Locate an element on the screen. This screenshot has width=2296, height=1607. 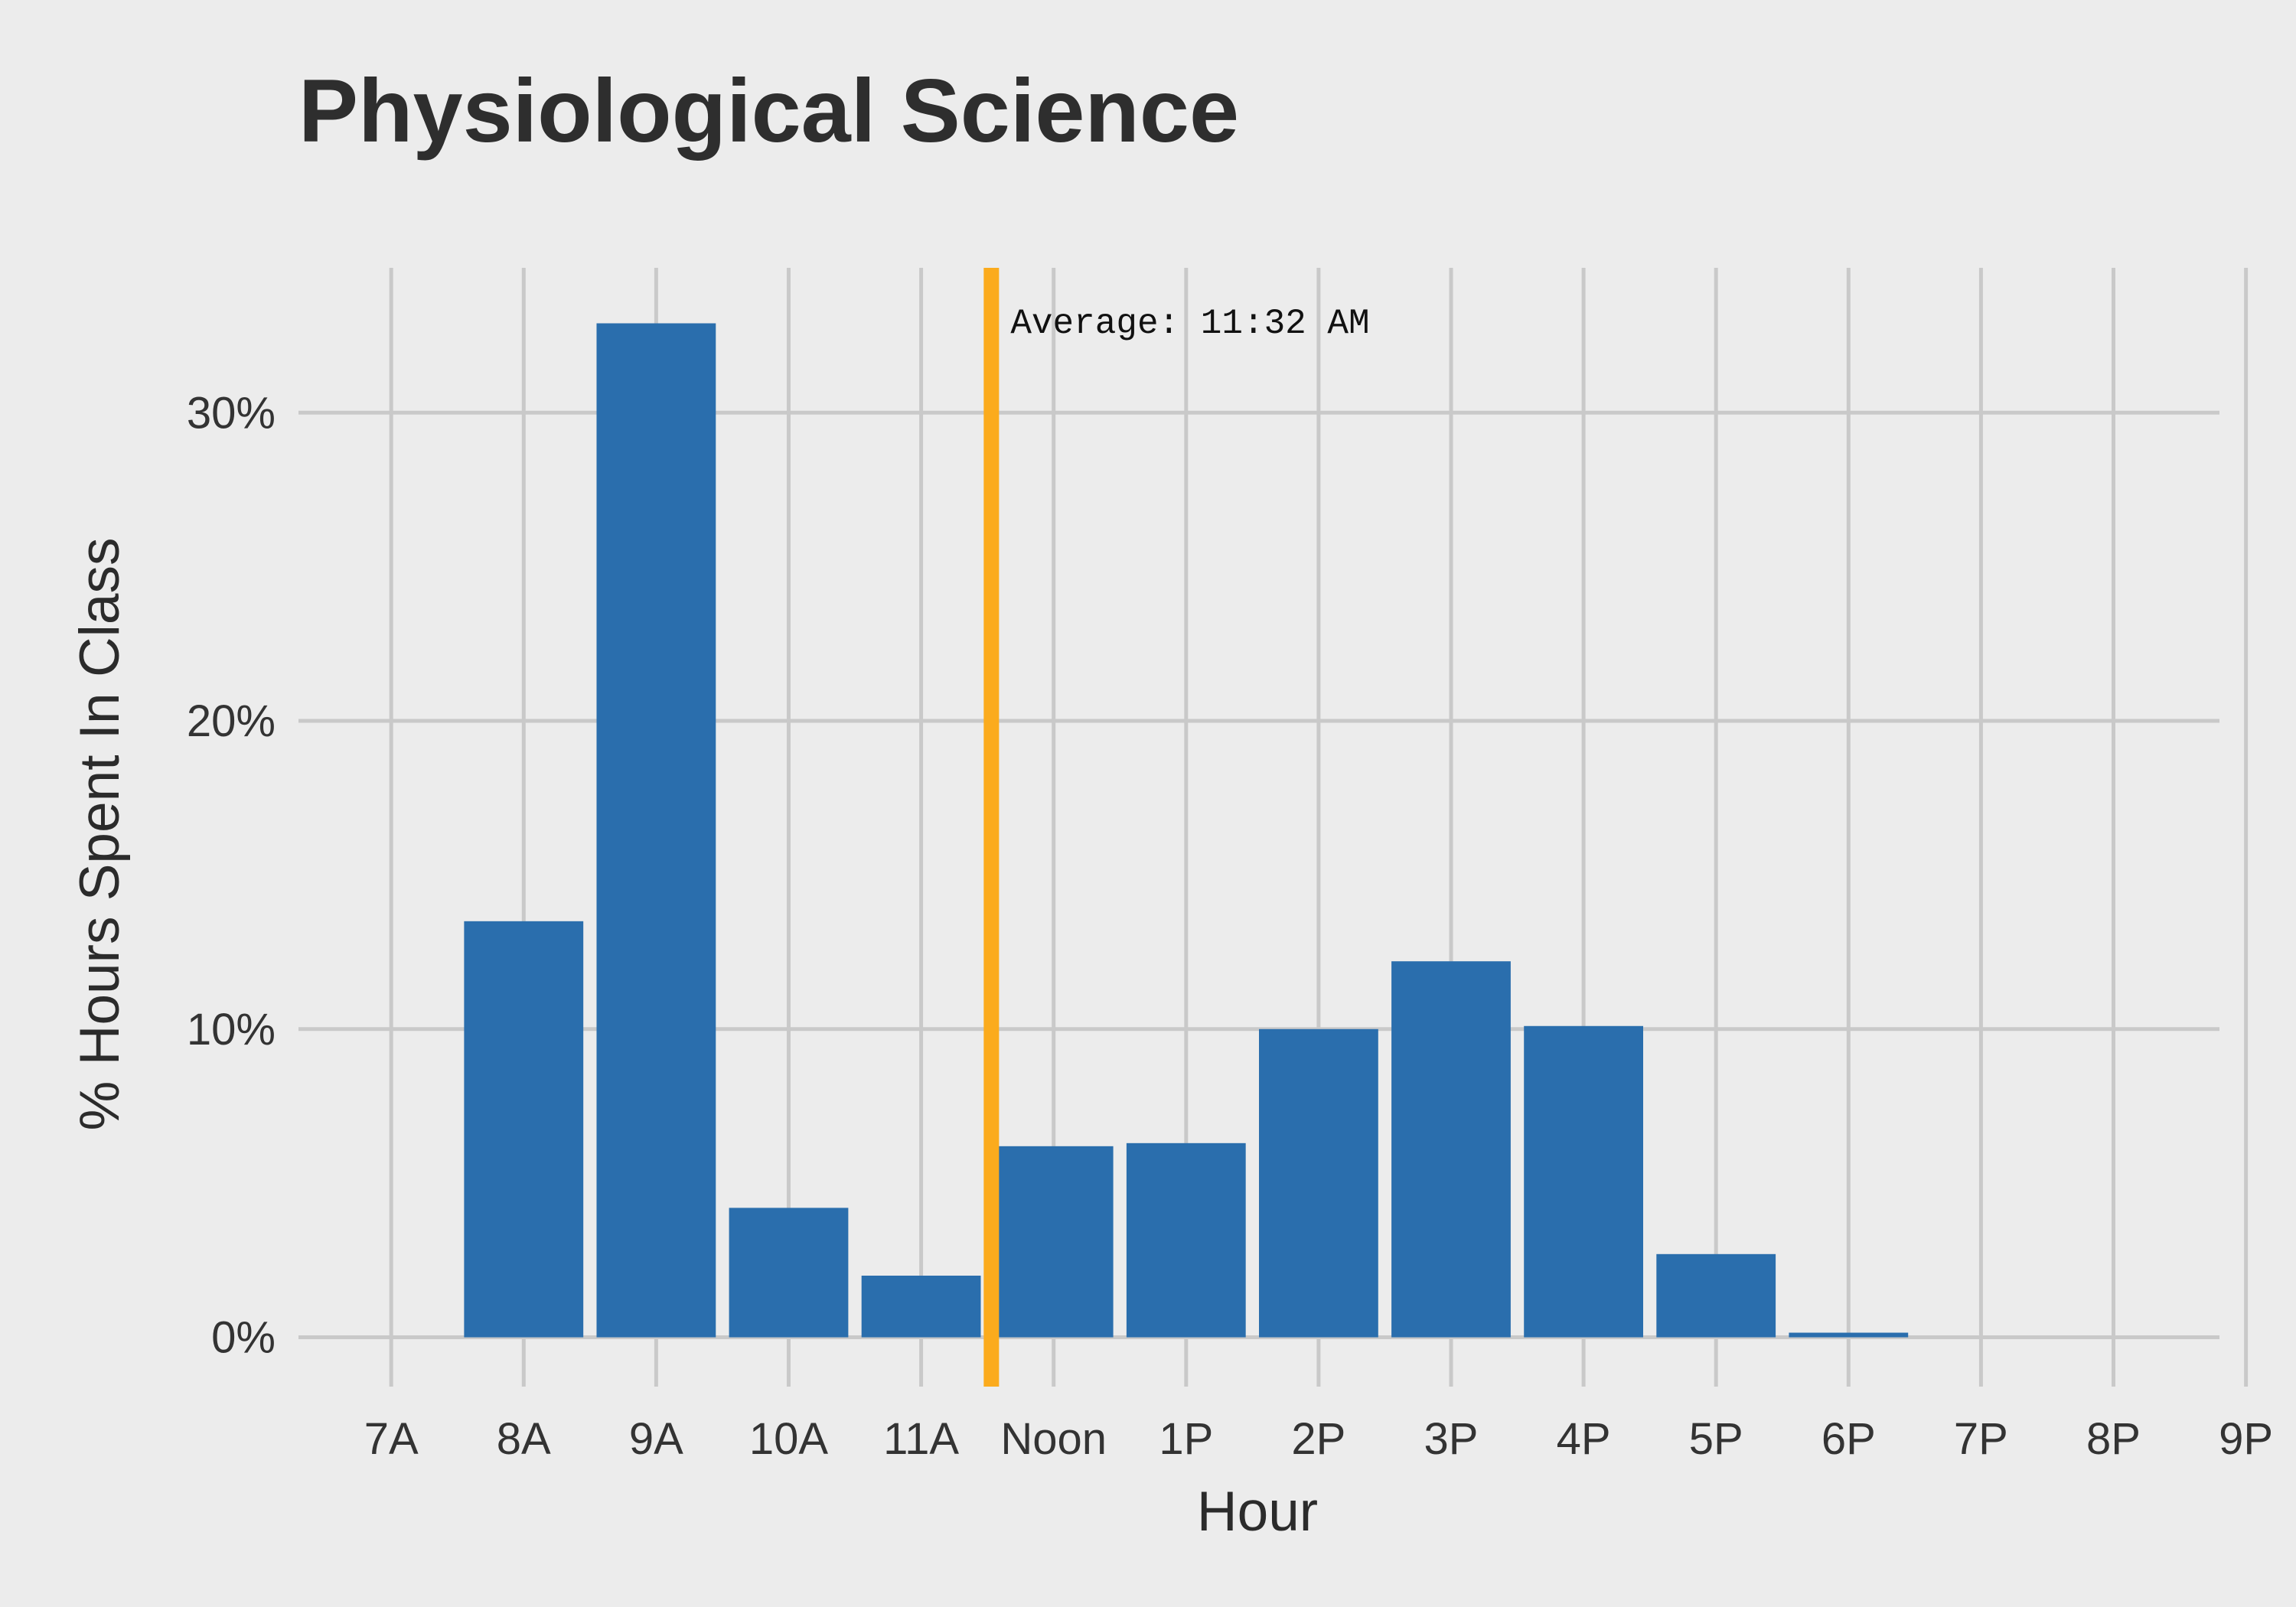
x-tick-labels: 7A 8A 9A 10A 11A Noon 1P 2P 3P 4P 5P 6P 7P 8P 9P is located at coordinates (1318, 1439).